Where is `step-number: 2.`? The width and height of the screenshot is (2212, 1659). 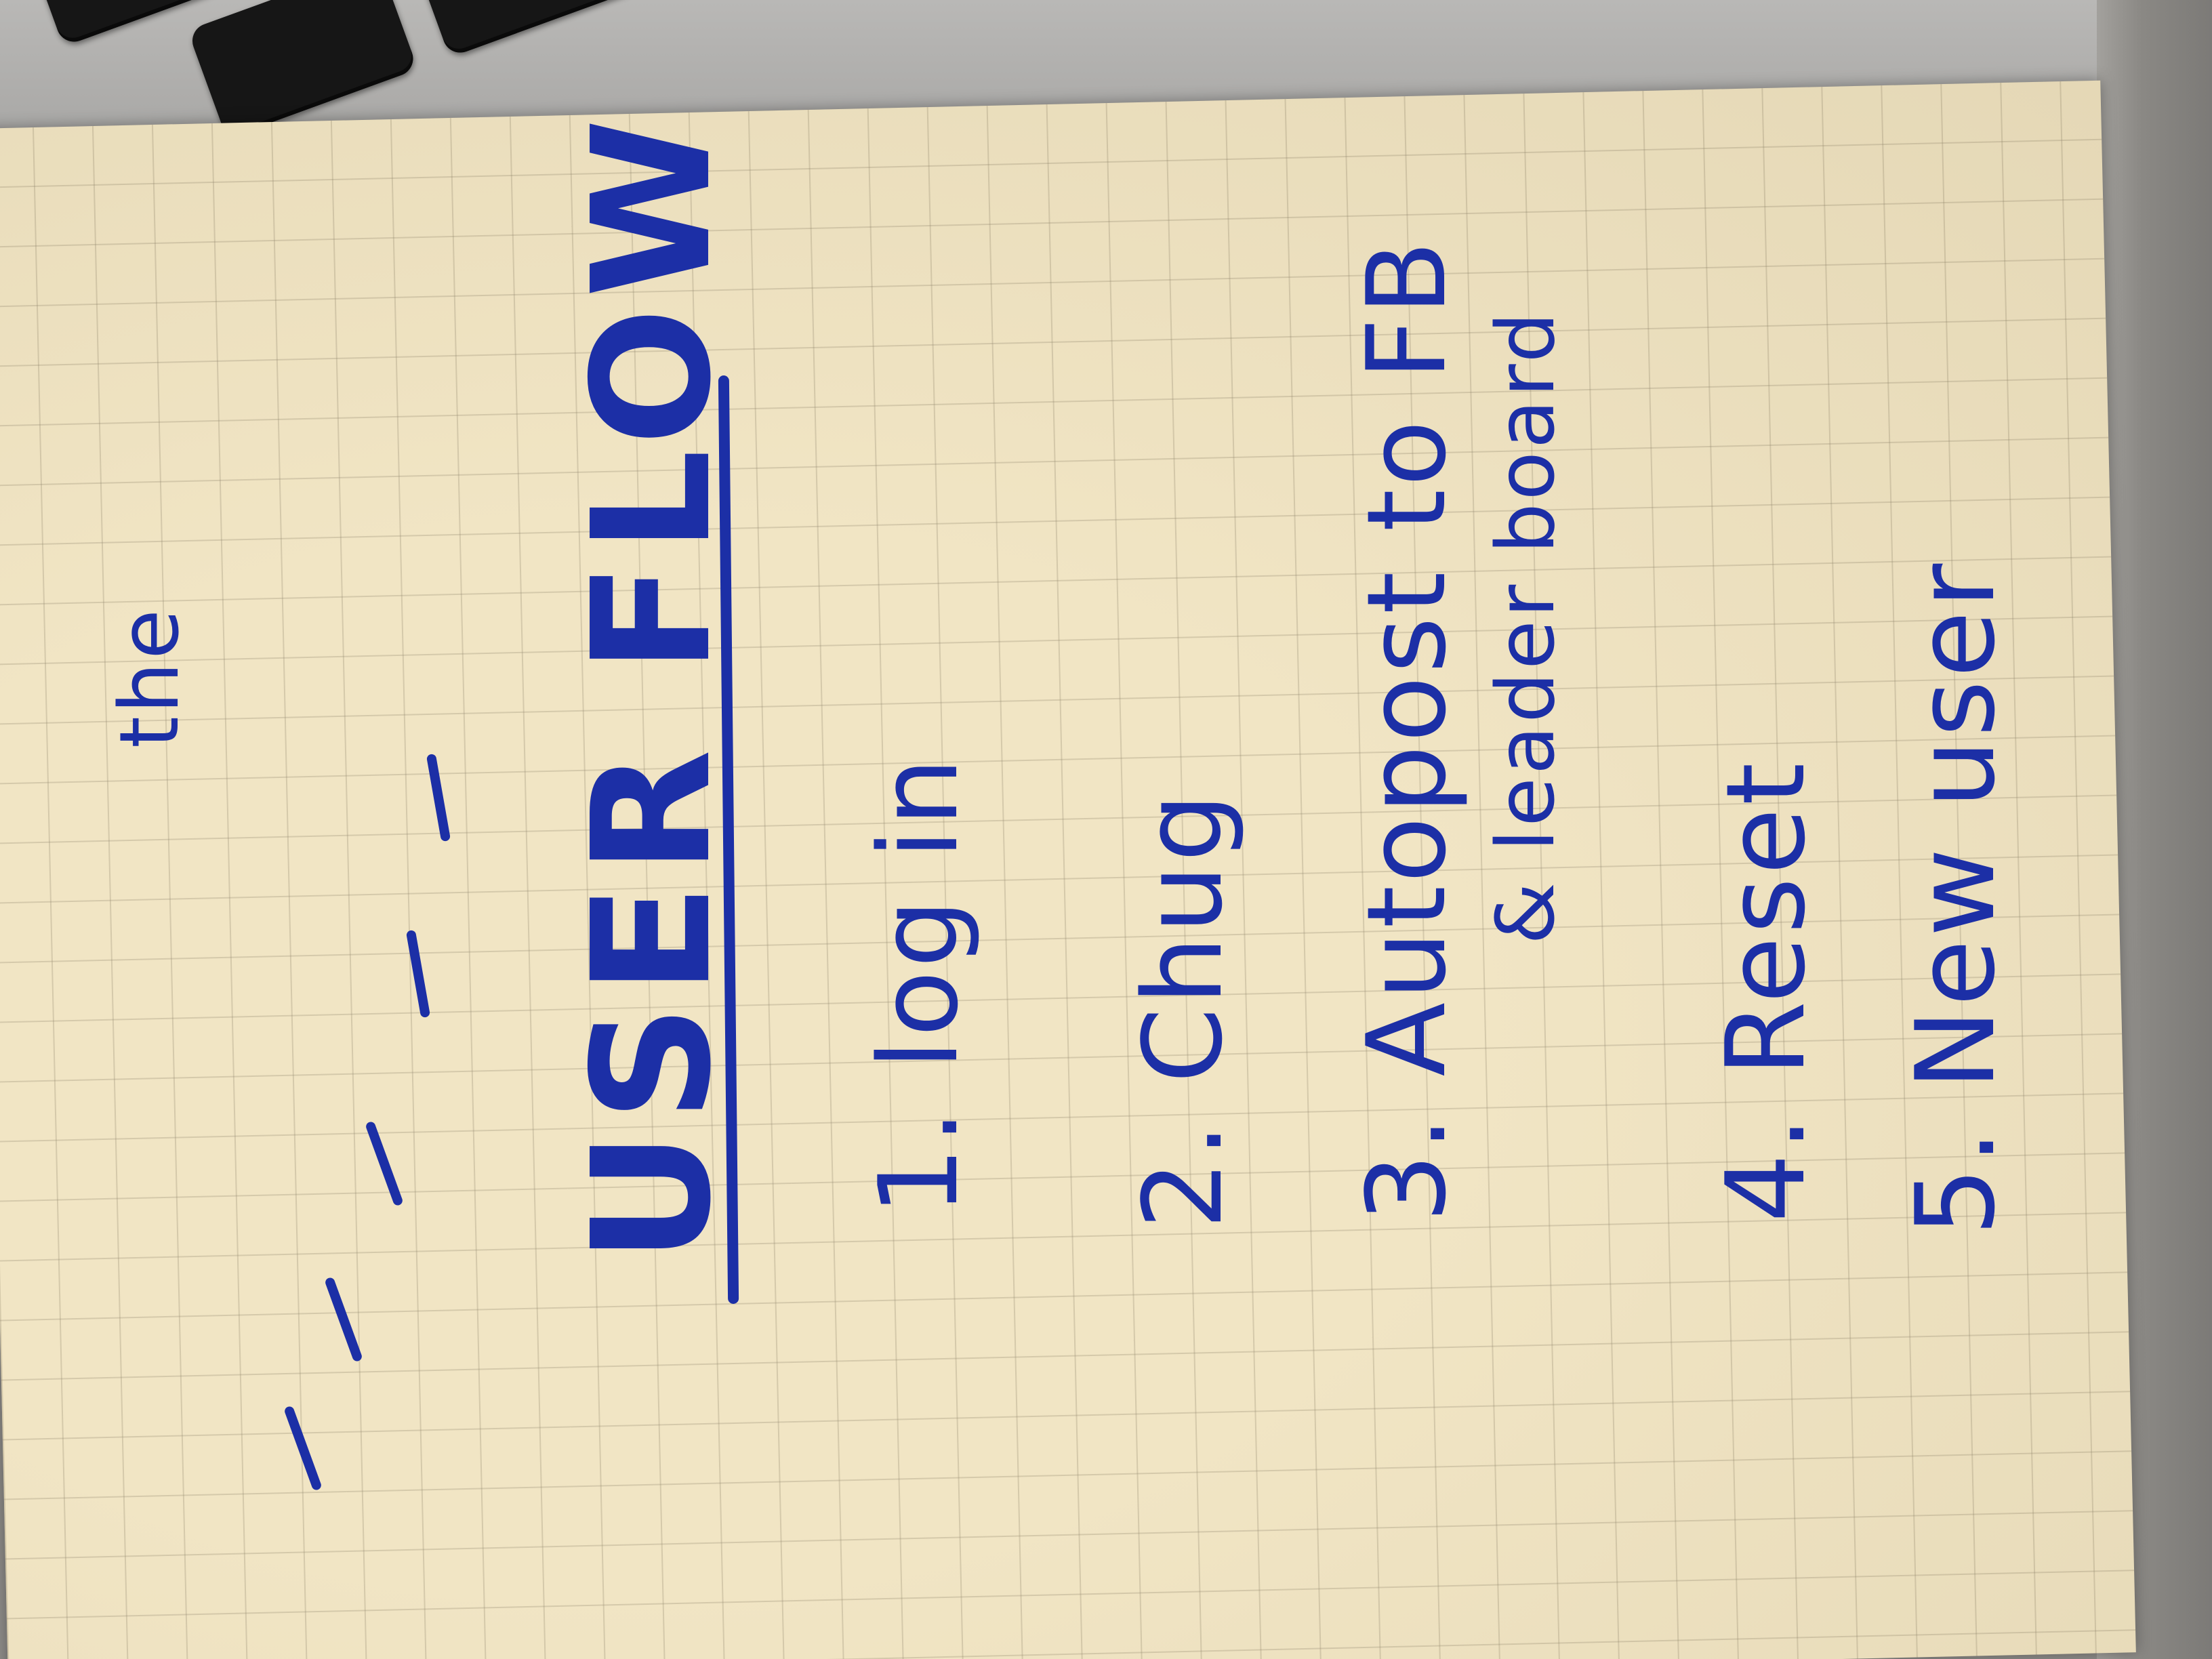
step-number: 2. is located at coordinates (1183, 1175).